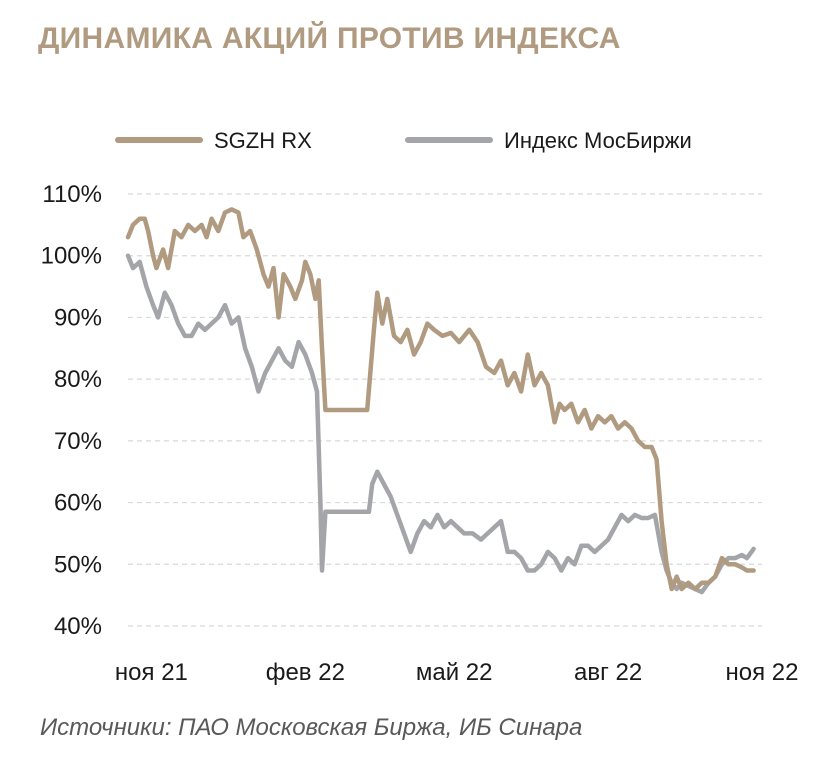 This screenshot has width=830, height=781. Describe the element at coordinates (329, 38) in the screenshot. I see `chart-title: ДИНАМИКА АКЦИЙ ПРОТИВ ИНДЕКСА` at that location.